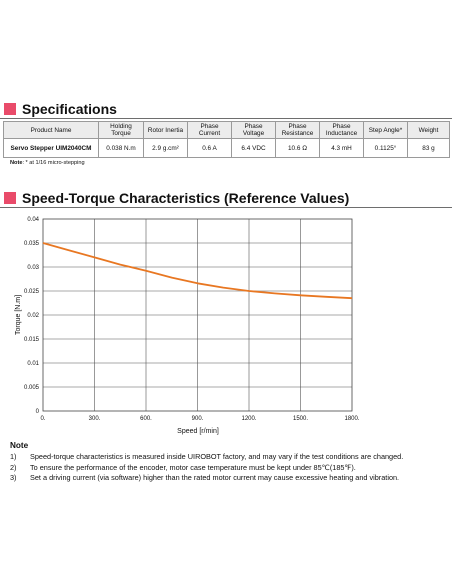  What do you see at coordinates (209, 130) in the screenshot?
I see `header-phase-current: Phase Current` at bounding box center [209, 130].